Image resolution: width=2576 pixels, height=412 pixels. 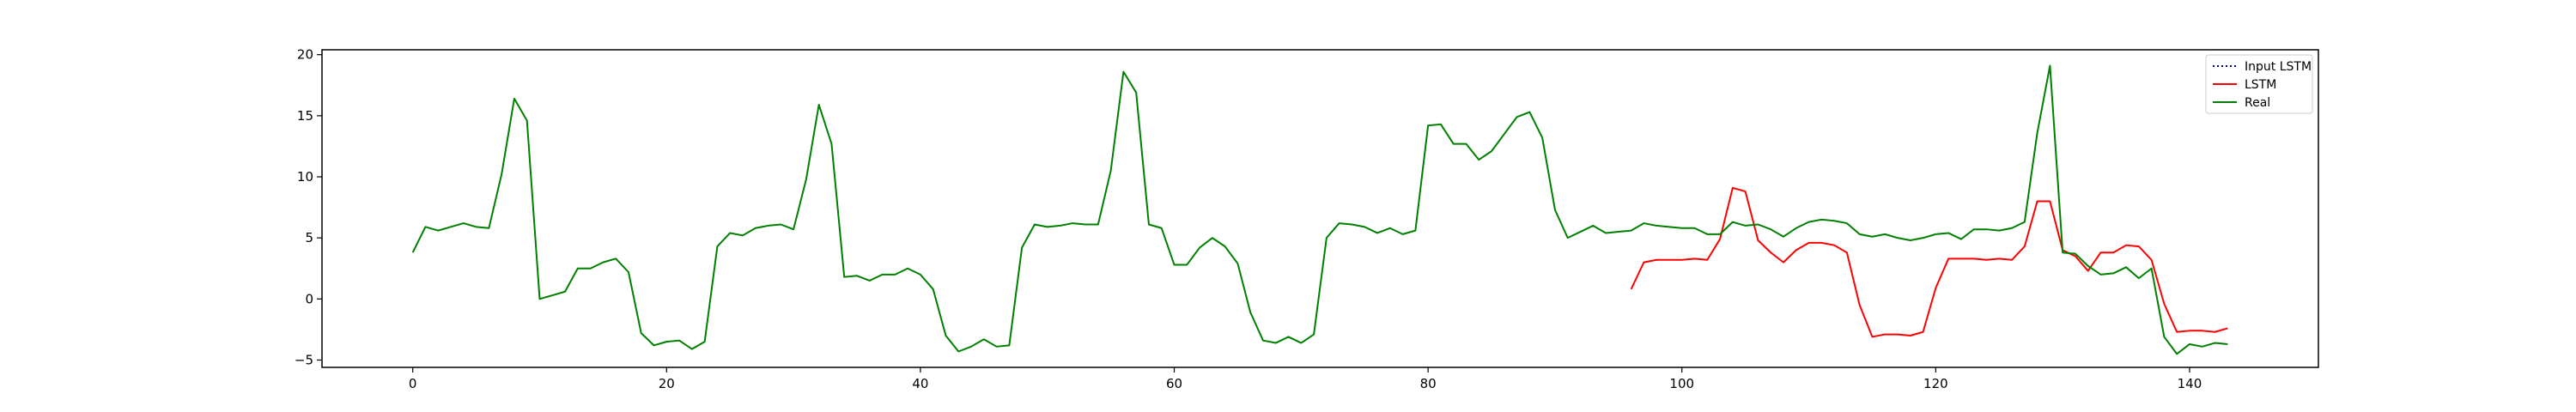 What do you see at coordinates (2279, 67) in the screenshot?
I see `legend-label-input-lstm: Input LSTM` at bounding box center [2279, 67].